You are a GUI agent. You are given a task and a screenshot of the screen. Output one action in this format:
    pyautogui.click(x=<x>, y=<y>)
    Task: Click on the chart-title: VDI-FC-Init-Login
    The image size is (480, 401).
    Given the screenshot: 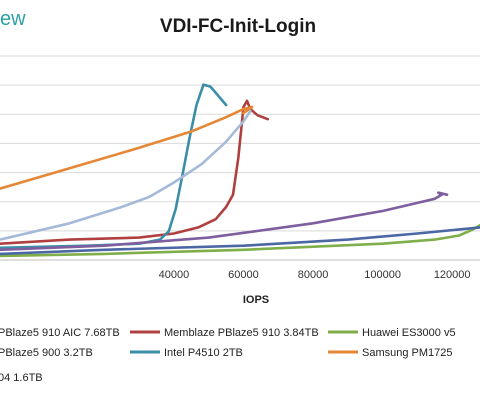 What is the action you would take?
    pyautogui.click(x=238, y=26)
    